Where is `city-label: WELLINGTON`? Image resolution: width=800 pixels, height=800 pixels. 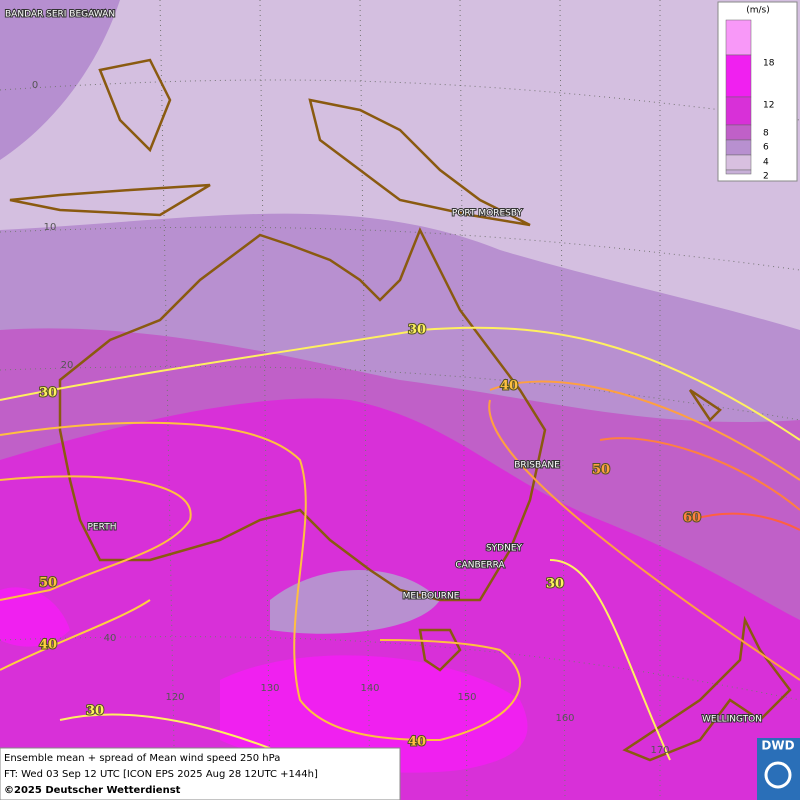 city-label: WELLINGTON is located at coordinates (732, 720).